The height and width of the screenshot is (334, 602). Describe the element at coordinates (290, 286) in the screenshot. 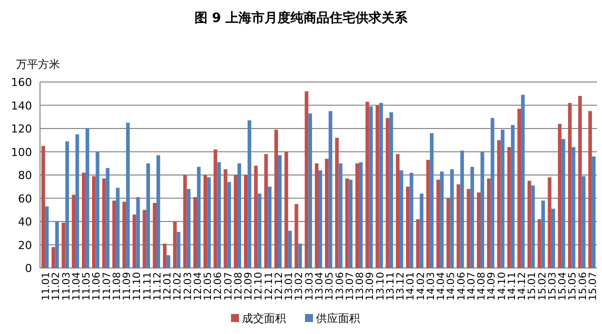

I see `x-tick-label: 13.01` at that location.